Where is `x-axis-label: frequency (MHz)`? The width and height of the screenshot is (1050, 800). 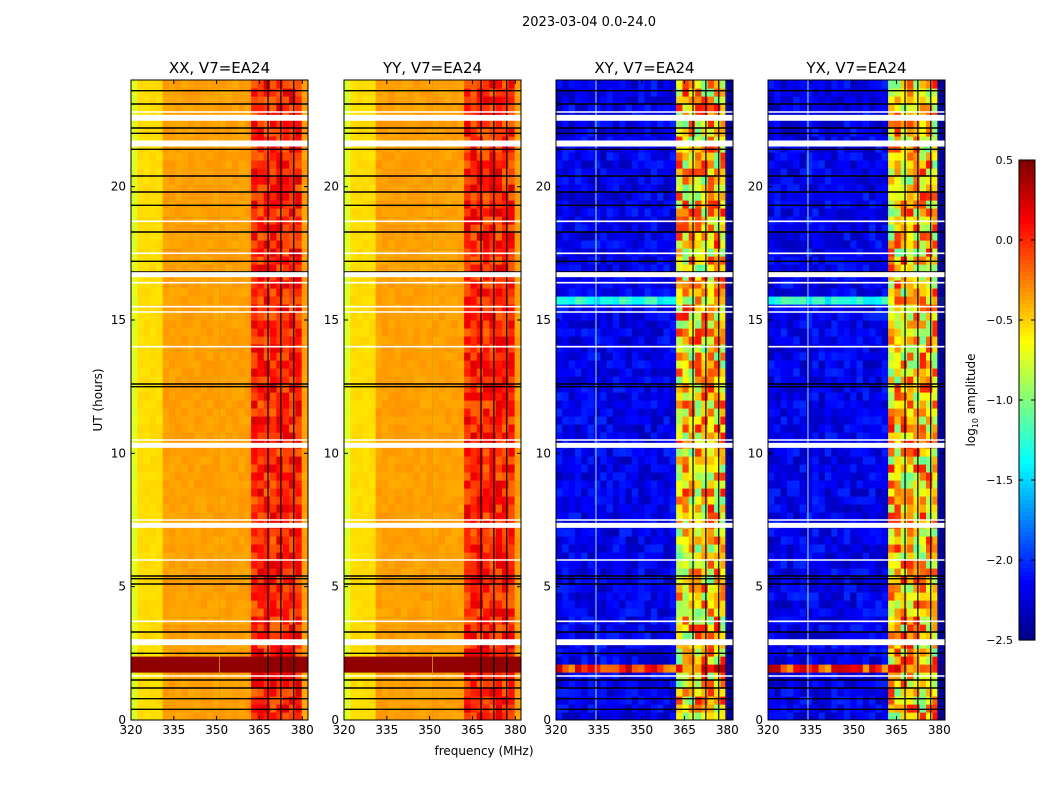
x-axis-label: frequency (MHz) is located at coordinates (483, 751).